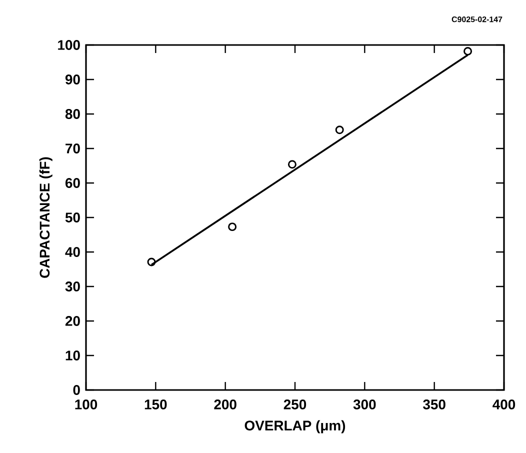 The width and height of the screenshot is (526, 453). I want to click on y-tick-label: 90, so click(72, 79).